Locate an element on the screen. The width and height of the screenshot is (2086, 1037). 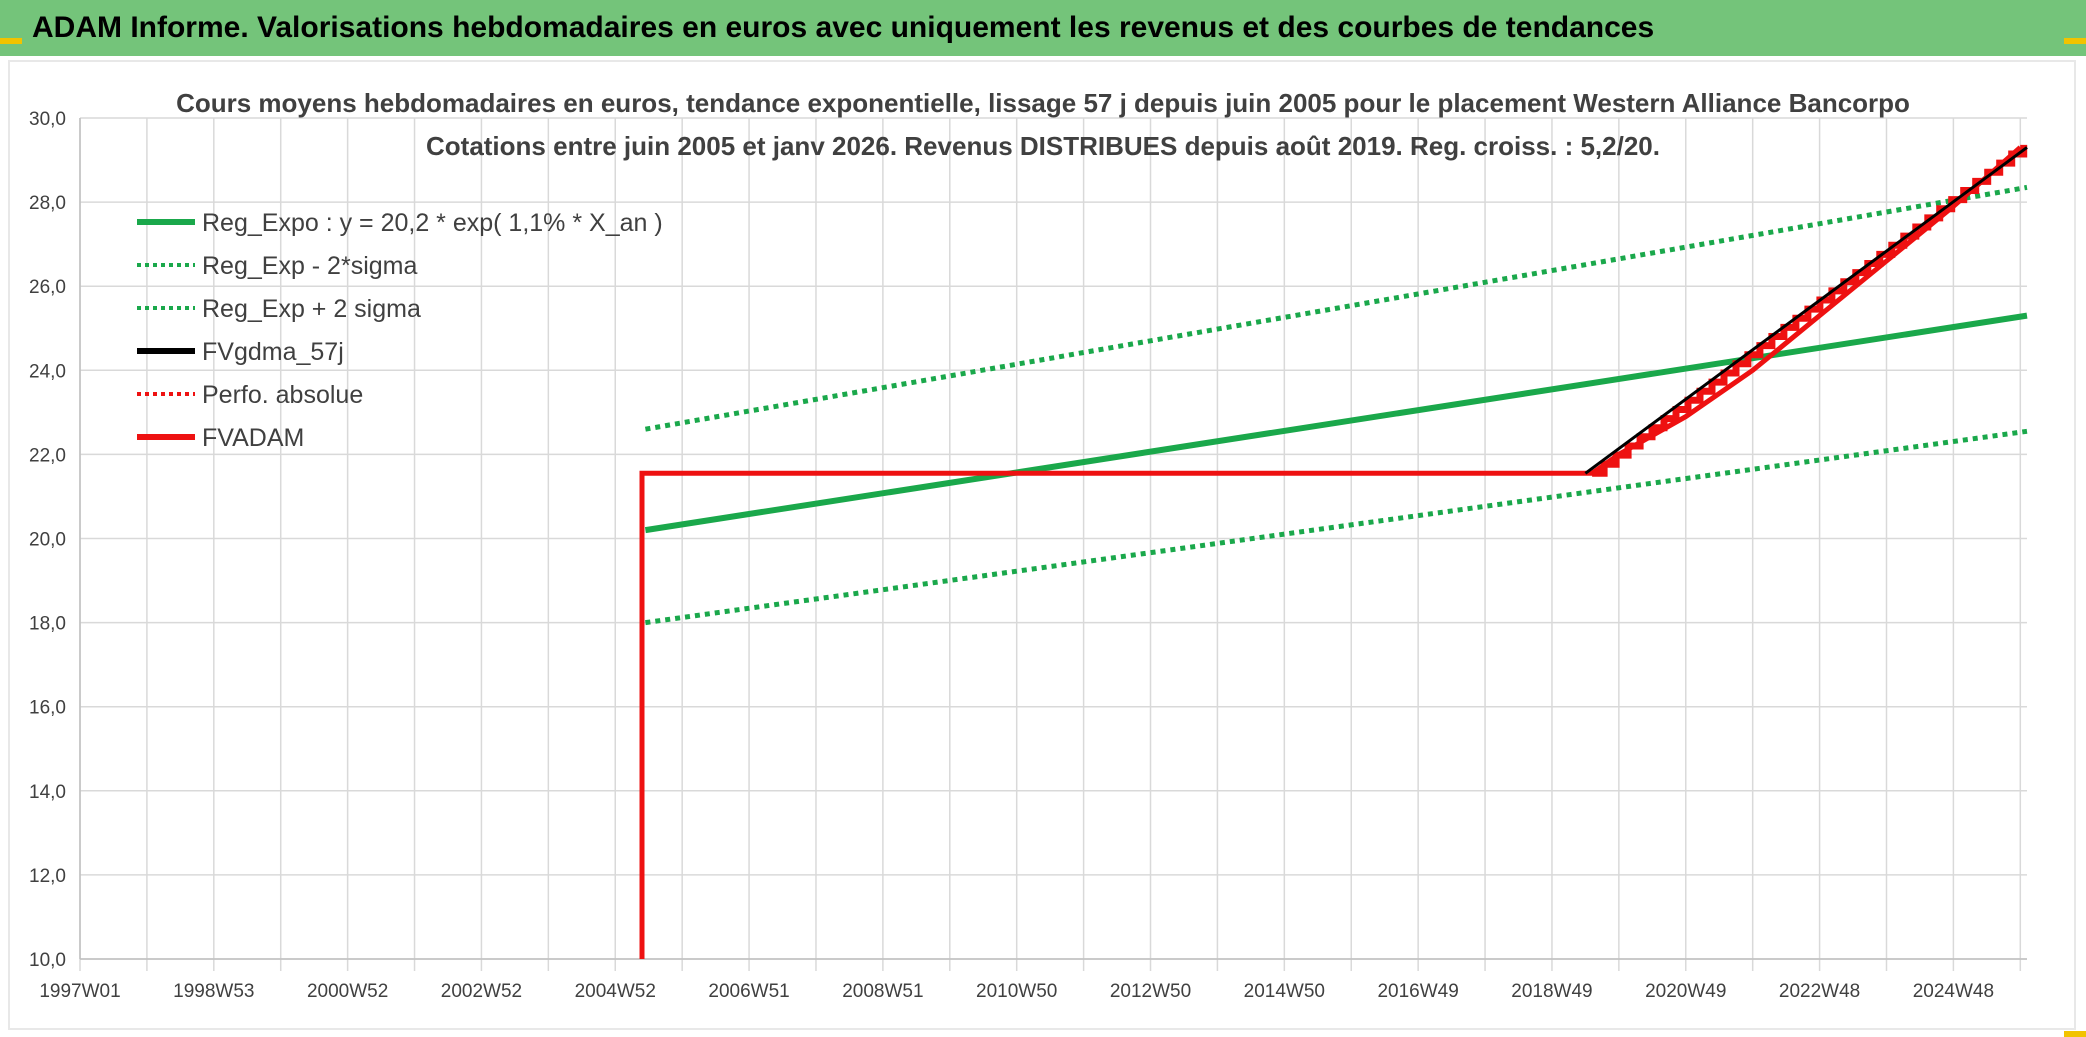
x-tick-label: 2012W50 is located at coordinates (1150, 991).